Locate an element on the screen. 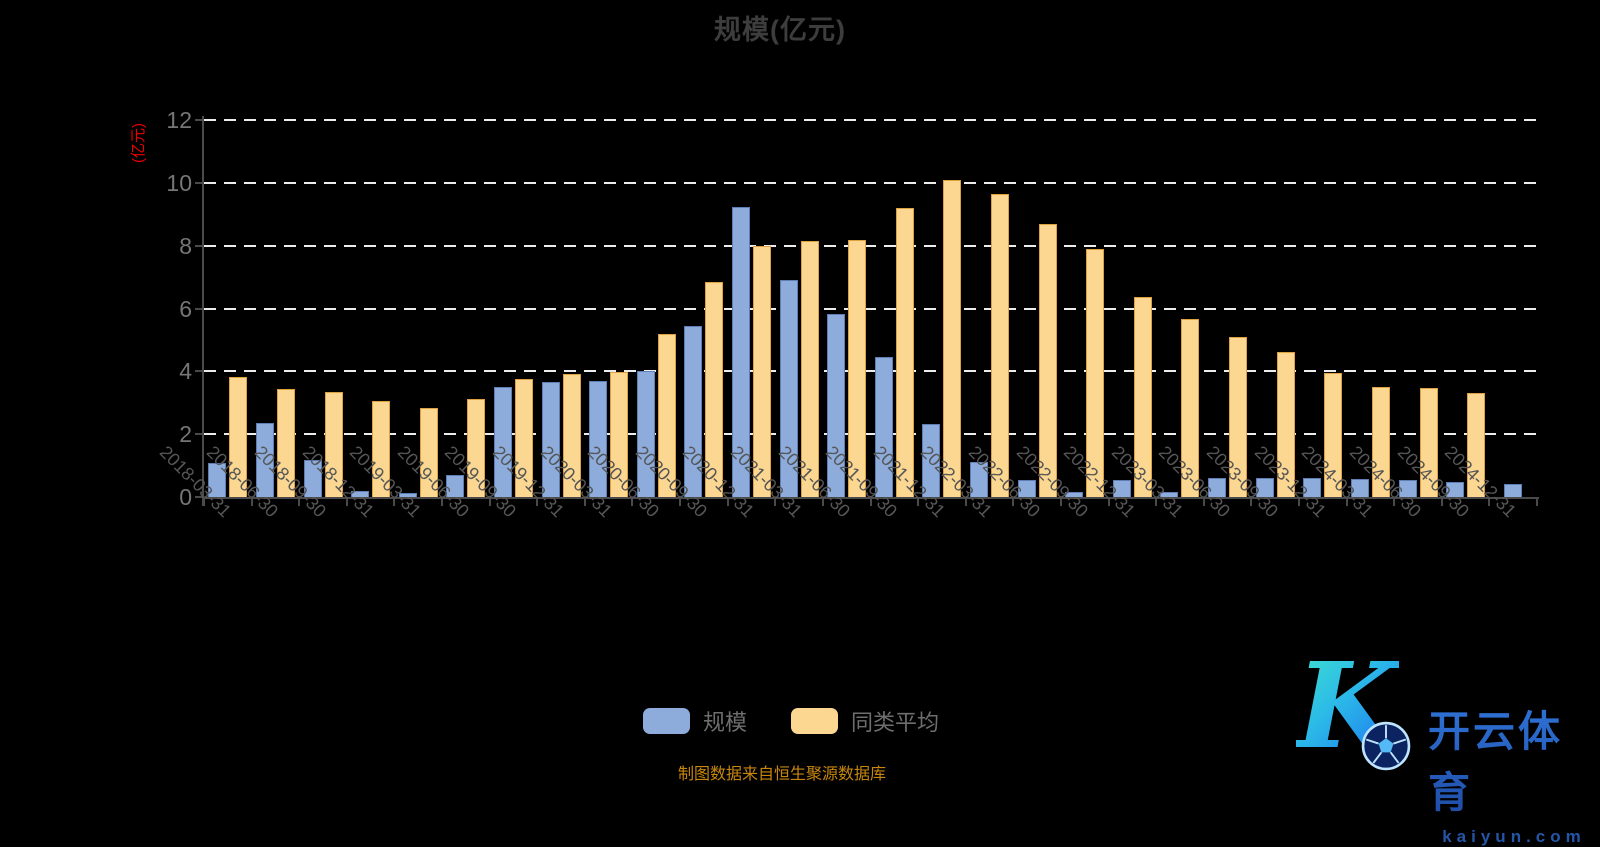 The image size is (1600, 847). y-axis-label-4: 4 is located at coordinates (185, 371).